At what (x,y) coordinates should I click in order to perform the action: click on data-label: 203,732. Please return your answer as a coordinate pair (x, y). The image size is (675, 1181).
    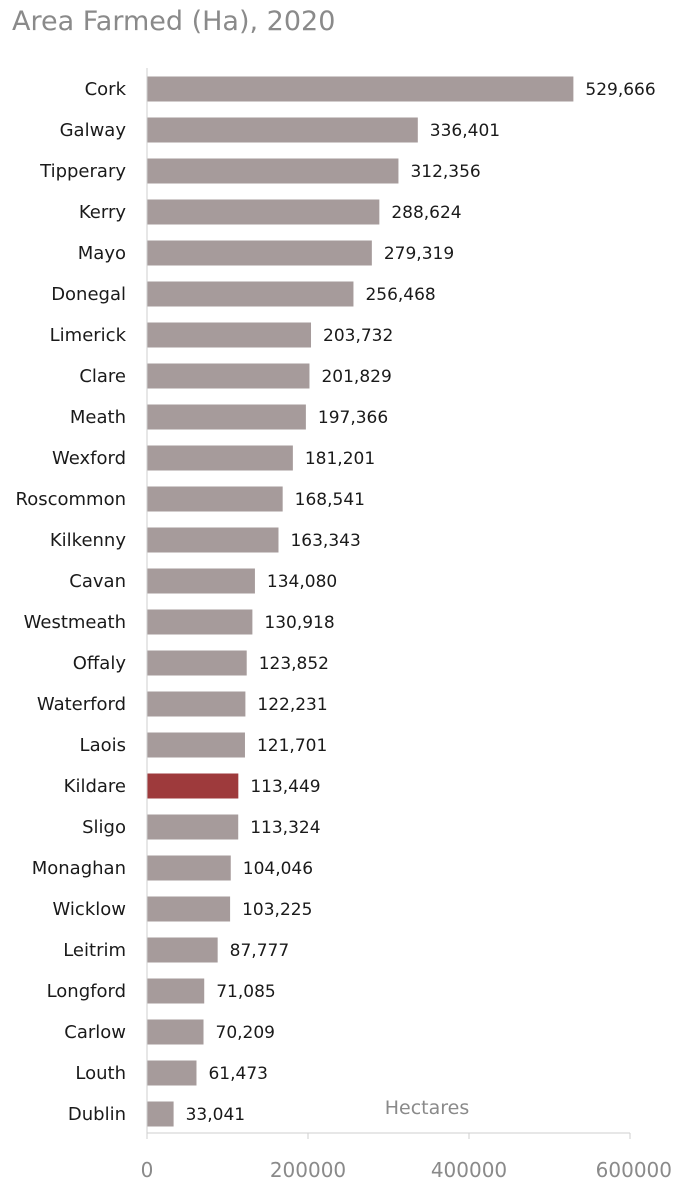
    Looking at the image, I should click on (358, 336).